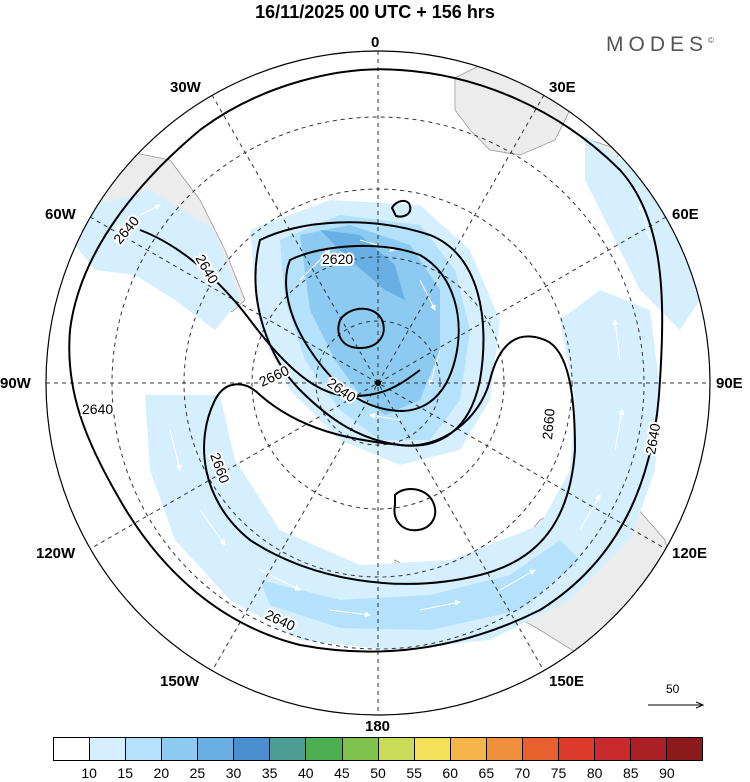  Describe the element at coordinates (125, 773) in the screenshot. I see `colorbar-tick: 15` at that location.